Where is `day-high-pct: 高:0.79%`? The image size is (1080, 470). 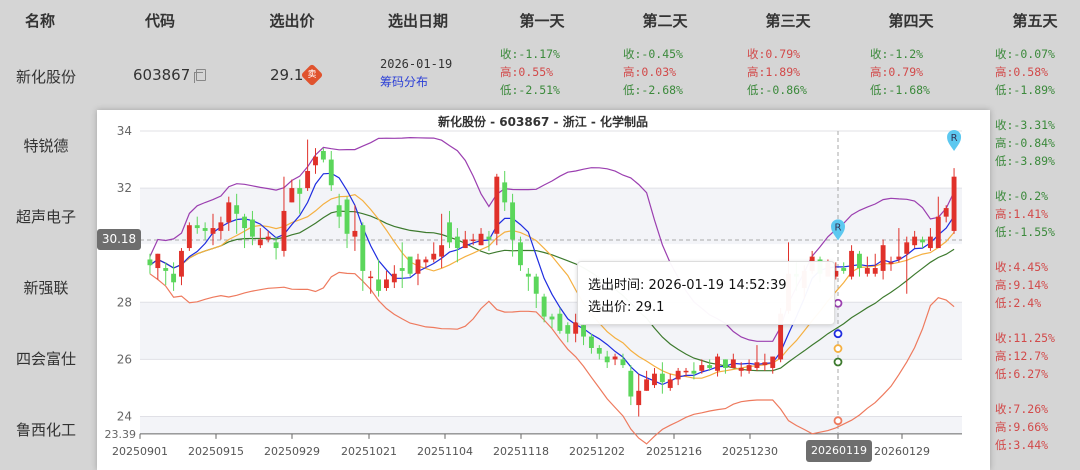 day-high-pct: 高:0.79% is located at coordinates (897, 72).